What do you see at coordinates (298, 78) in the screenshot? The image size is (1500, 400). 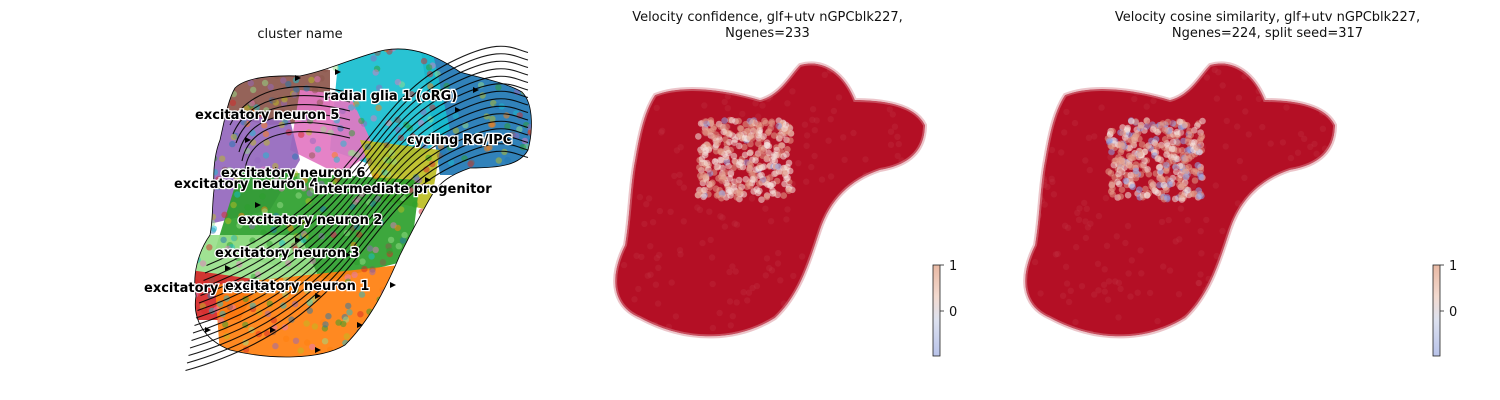 I see `streamline-arrow` at bounding box center [298, 78].